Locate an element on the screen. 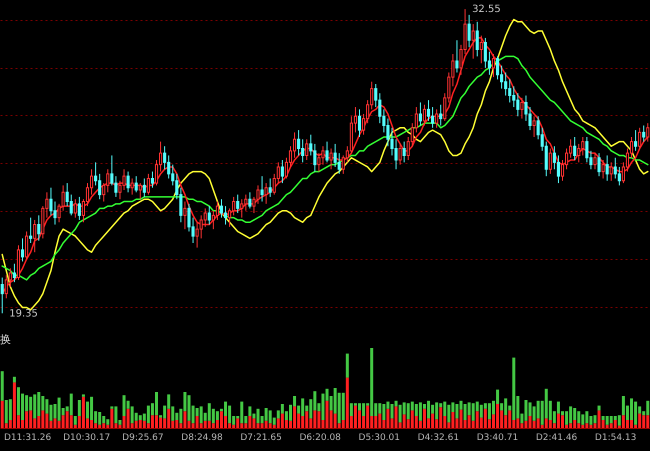 The height and width of the screenshot is (451, 650). text: D9:25.67 is located at coordinates (143, 438).